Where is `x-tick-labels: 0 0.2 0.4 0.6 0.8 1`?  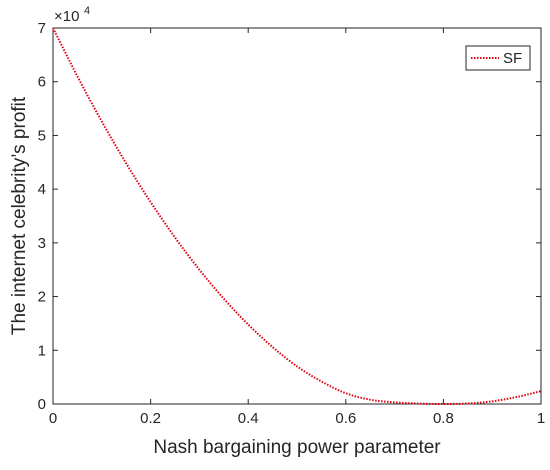 x-tick-labels: 0 0.2 0.4 0.6 0.8 1 is located at coordinates (297, 418).